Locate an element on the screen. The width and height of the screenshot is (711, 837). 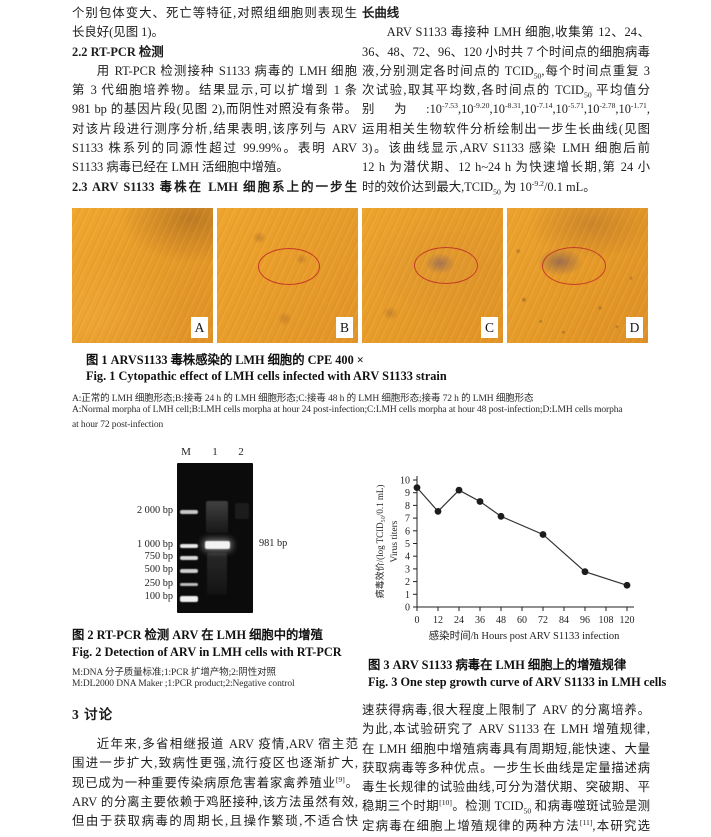
text-line: 在 LMH 细胞中增殖病毒具有周期短,能快速、大量 is located at coordinates (506, 748).